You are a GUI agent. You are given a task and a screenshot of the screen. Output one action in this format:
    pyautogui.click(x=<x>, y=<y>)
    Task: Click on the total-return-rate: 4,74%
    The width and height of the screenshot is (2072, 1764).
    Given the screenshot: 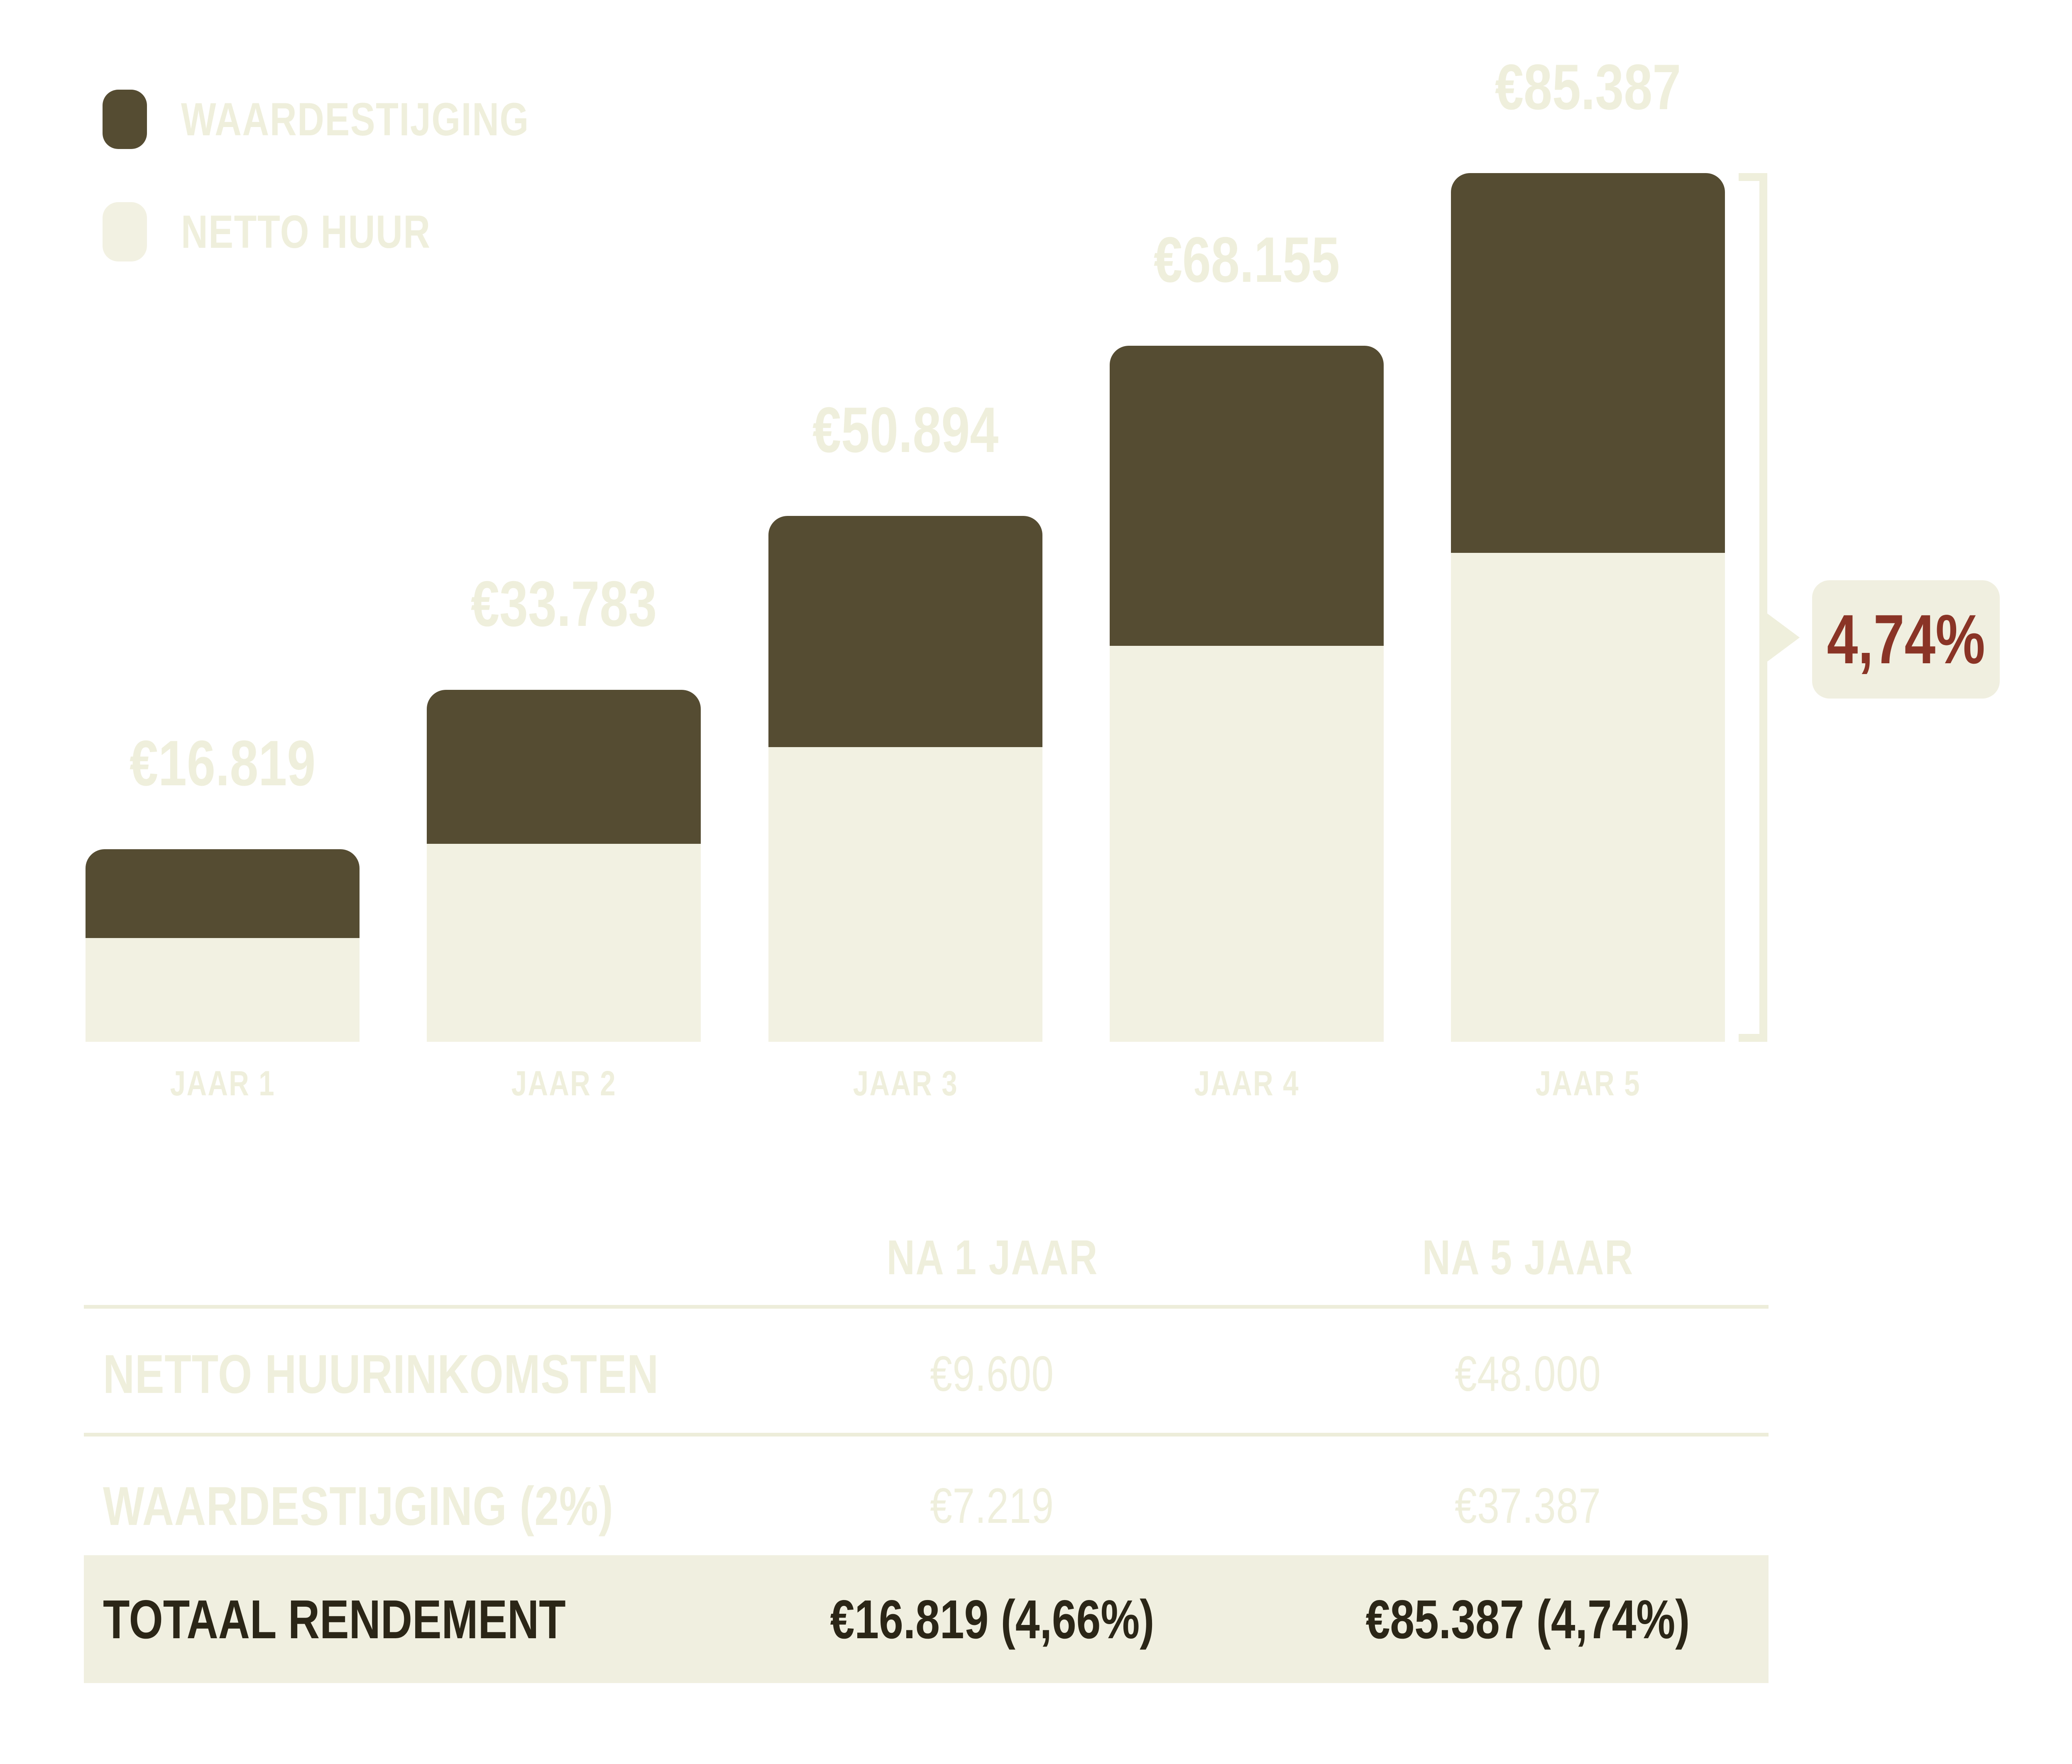 What is the action you would take?
    pyautogui.click(x=1906, y=639)
    